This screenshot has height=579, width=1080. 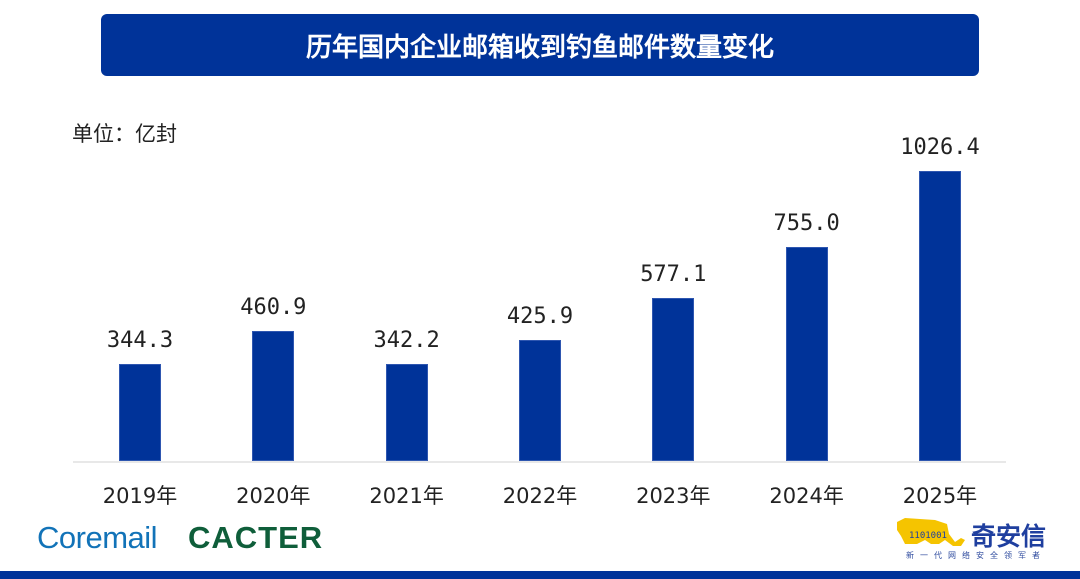 What do you see at coordinates (406, 341) in the screenshot?
I see `bar-value-label: 342.2` at bounding box center [406, 341].